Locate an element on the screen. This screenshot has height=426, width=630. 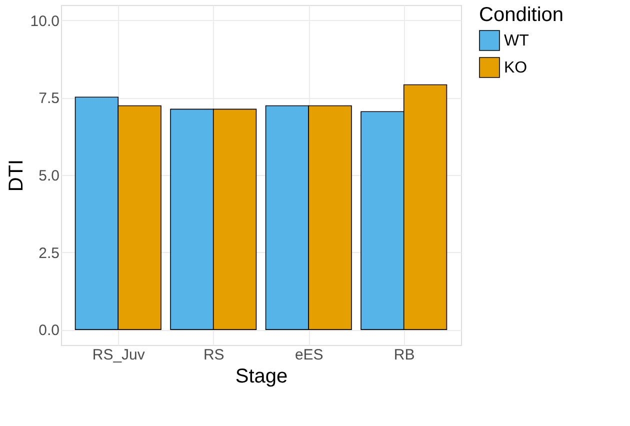
x-tick-label: RS is located at coordinates (213, 355).